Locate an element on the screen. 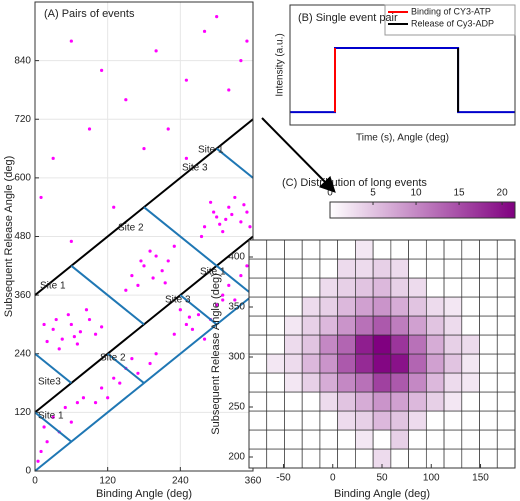 The width and height of the screenshot is (520, 501). y-axis-label: Subsequent Release Angle (deg) is located at coordinates (9, 236).